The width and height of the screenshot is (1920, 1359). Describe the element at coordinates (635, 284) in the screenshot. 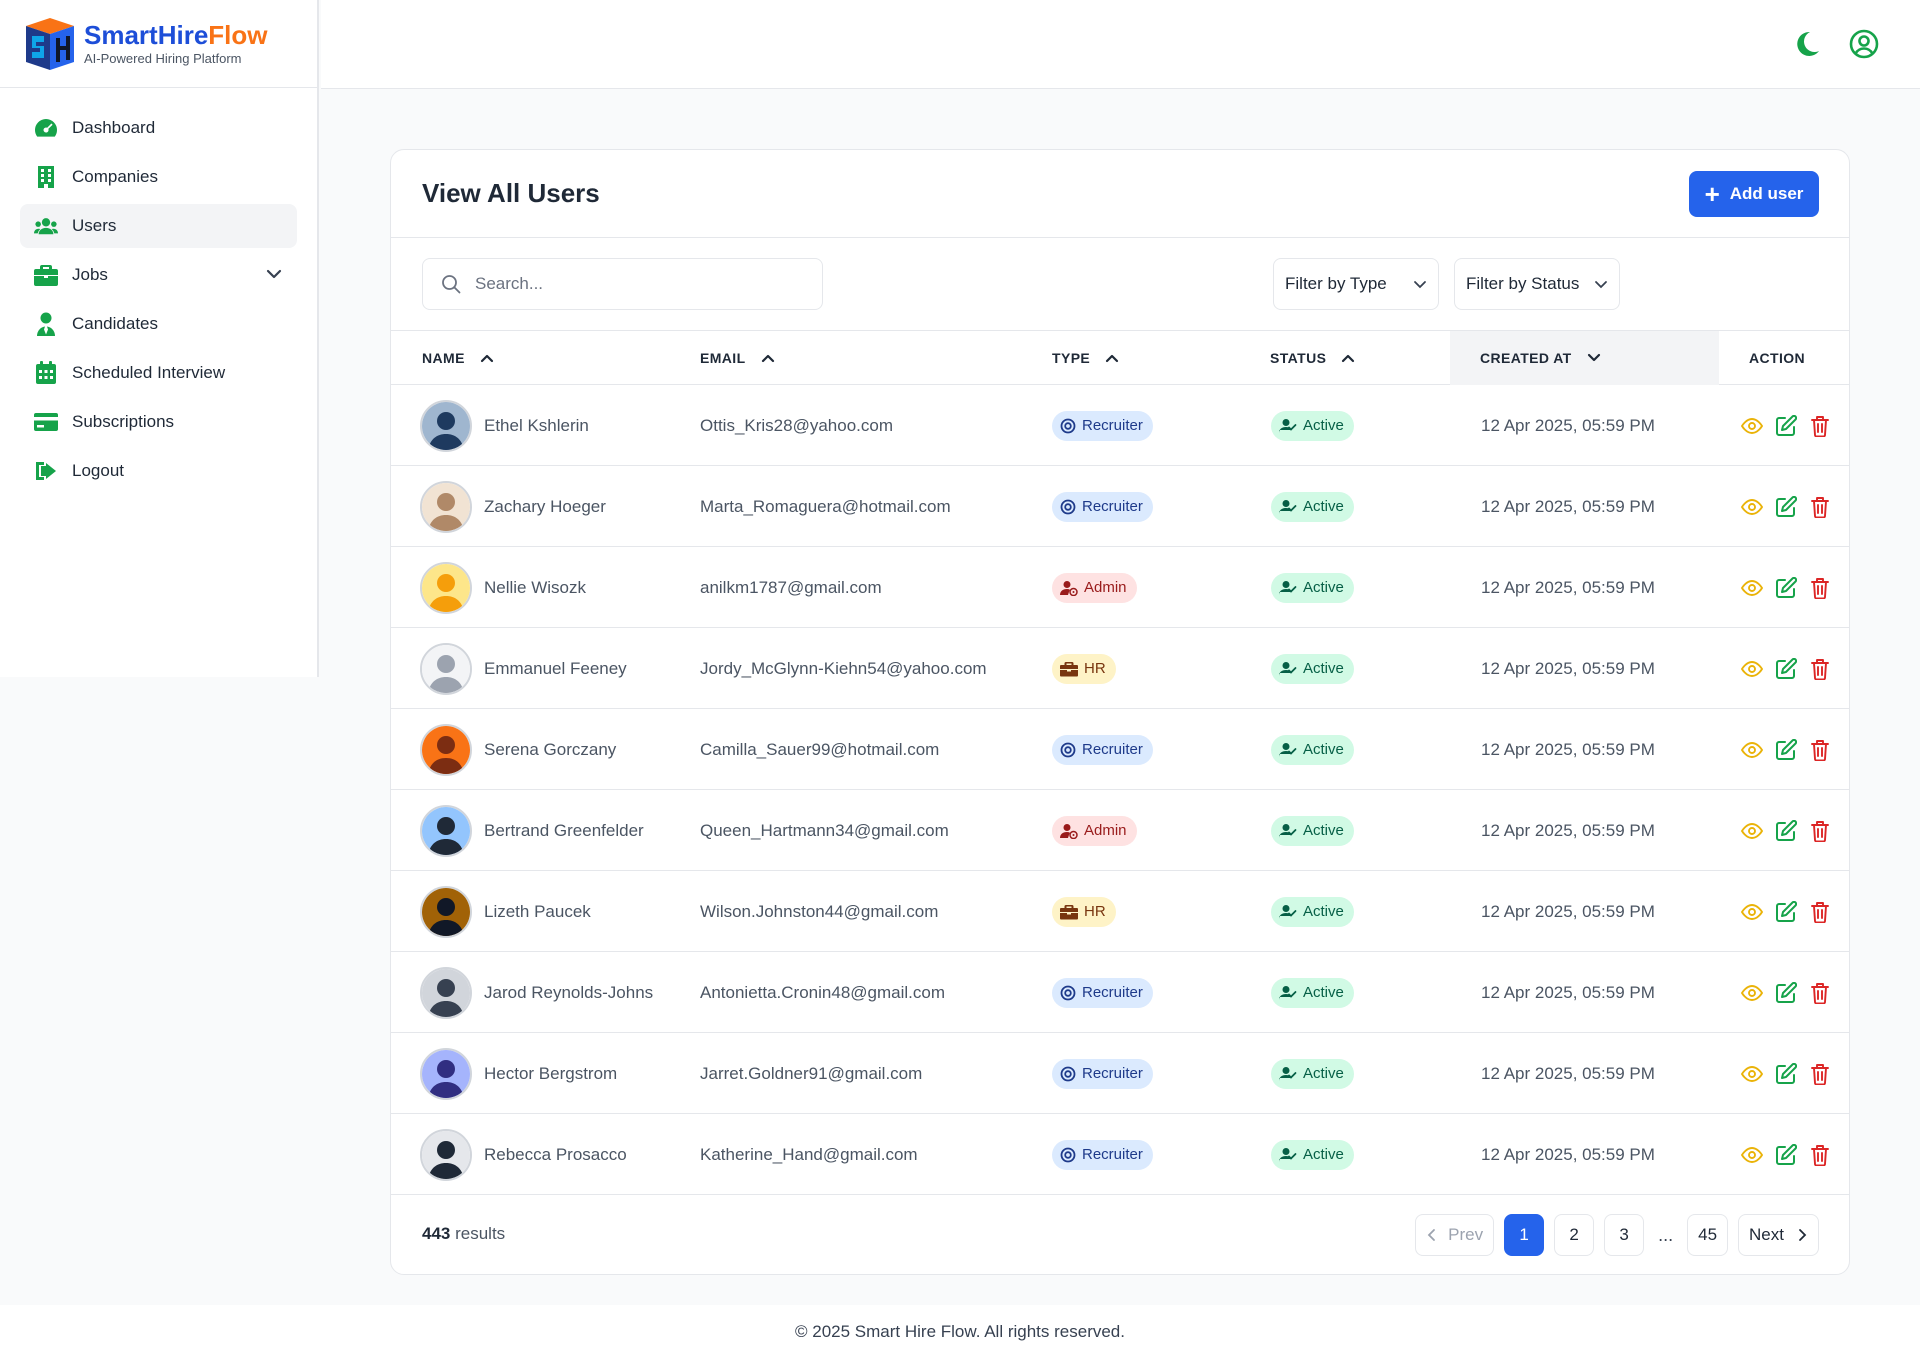

I see `search-input` at that location.